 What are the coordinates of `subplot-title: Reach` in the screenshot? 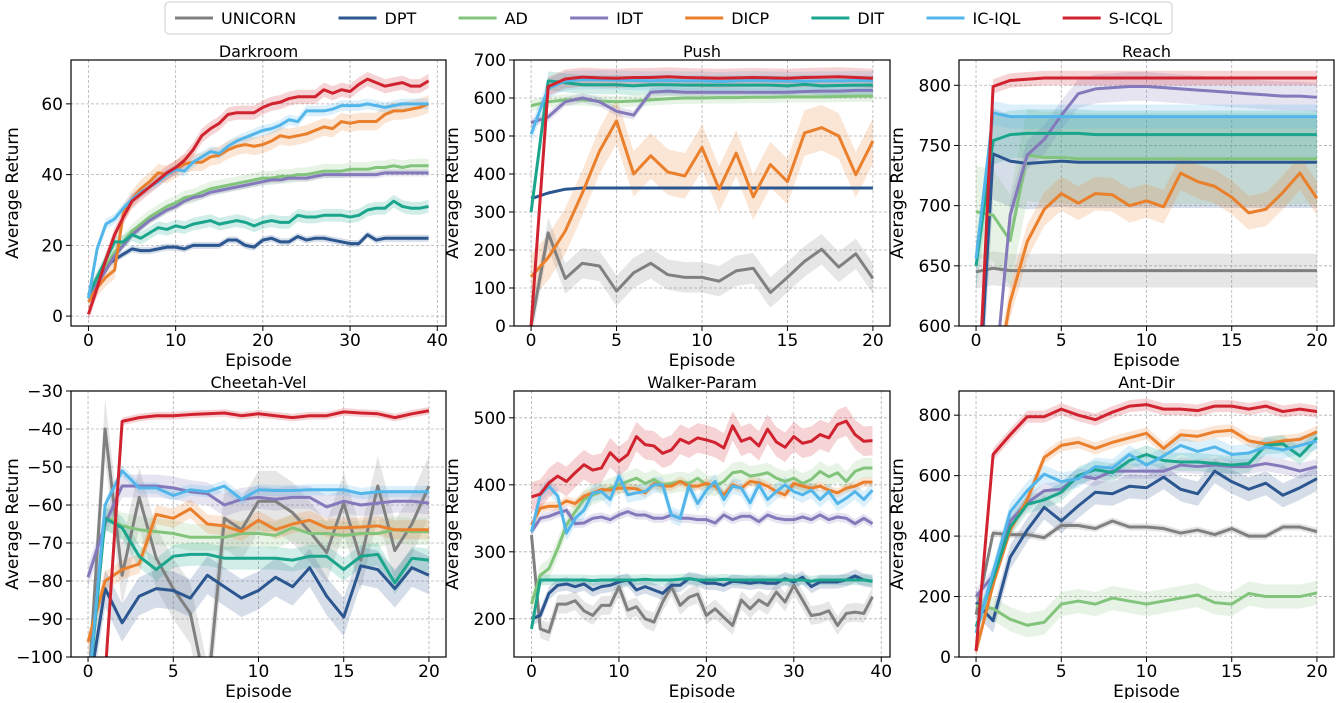 It's located at (1146, 51).